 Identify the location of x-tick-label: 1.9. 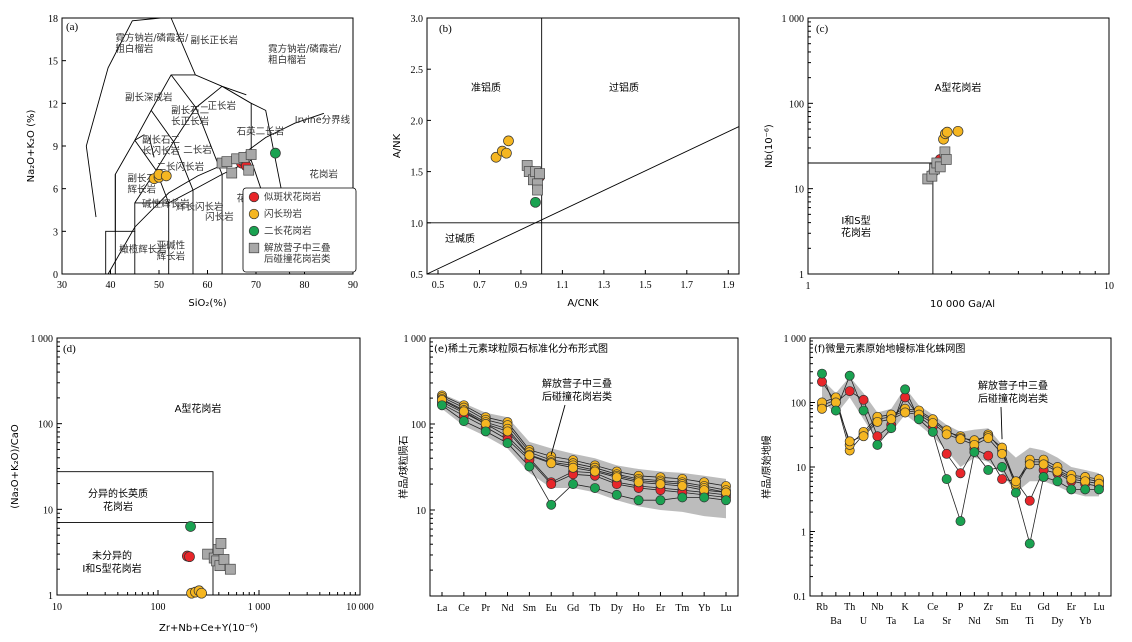
(728, 285).